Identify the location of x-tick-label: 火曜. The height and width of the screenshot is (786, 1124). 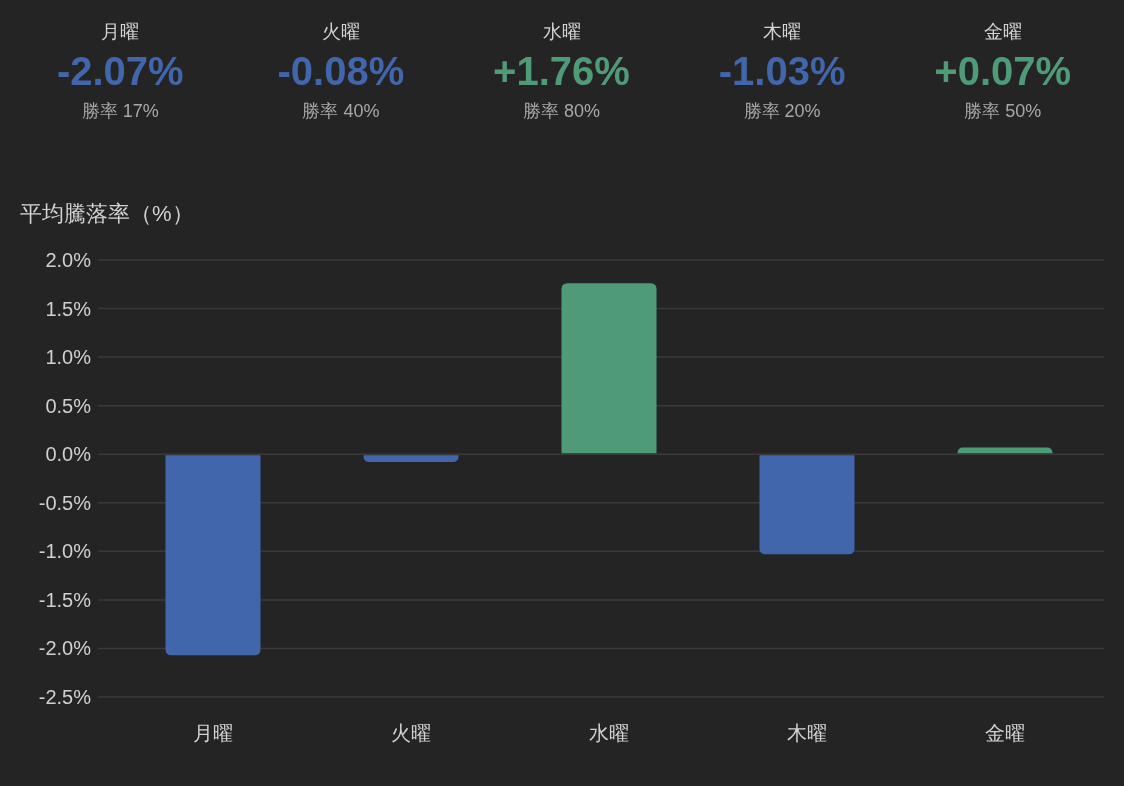
(411, 733).